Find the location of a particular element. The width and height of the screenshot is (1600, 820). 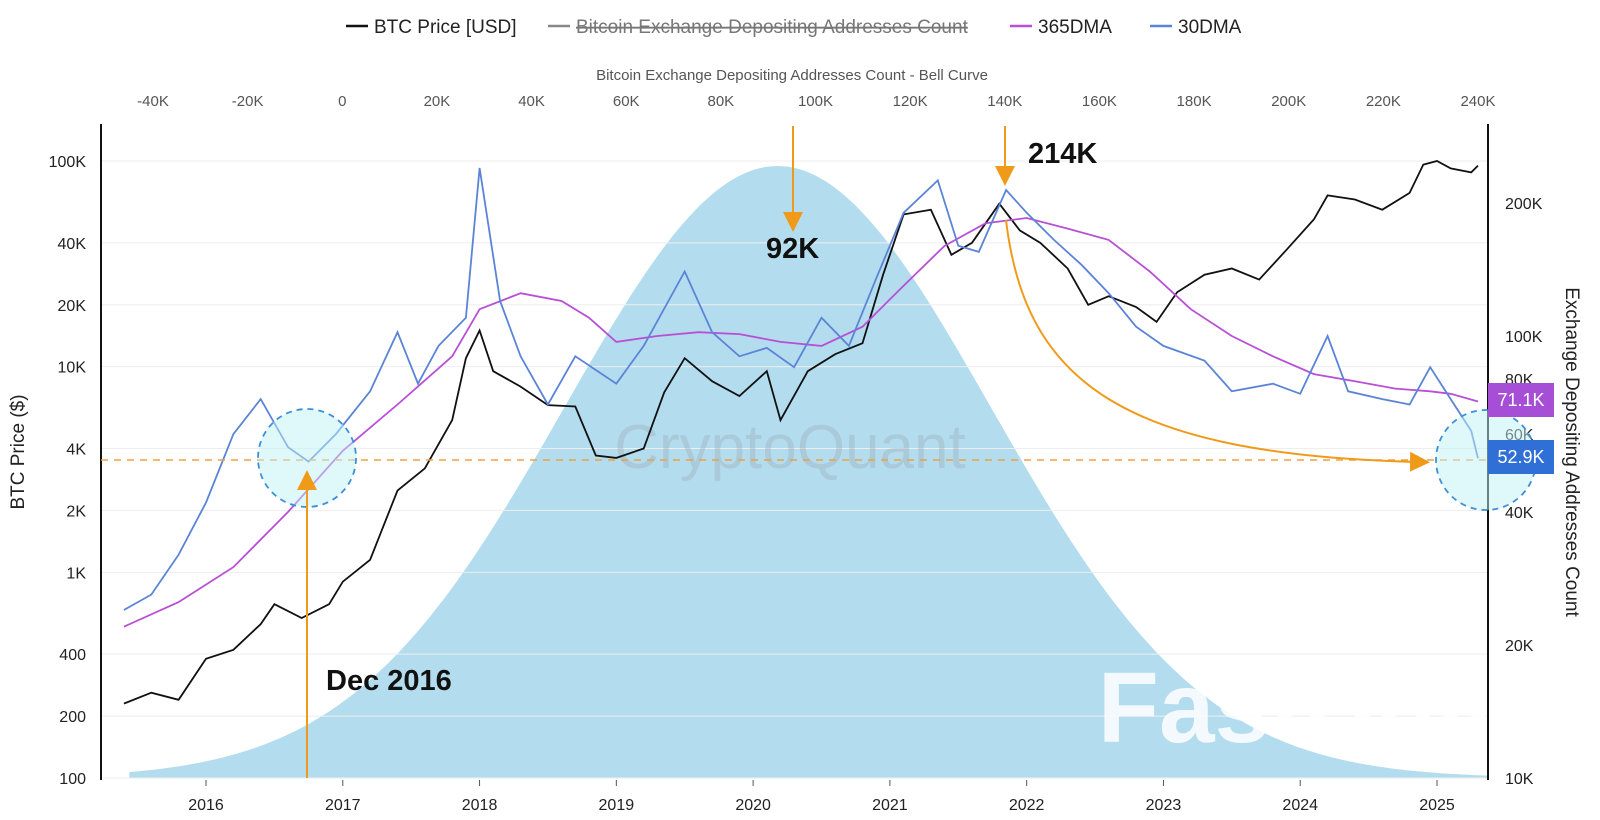

left-tick-label: 40K is located at coordinates (72, 244).